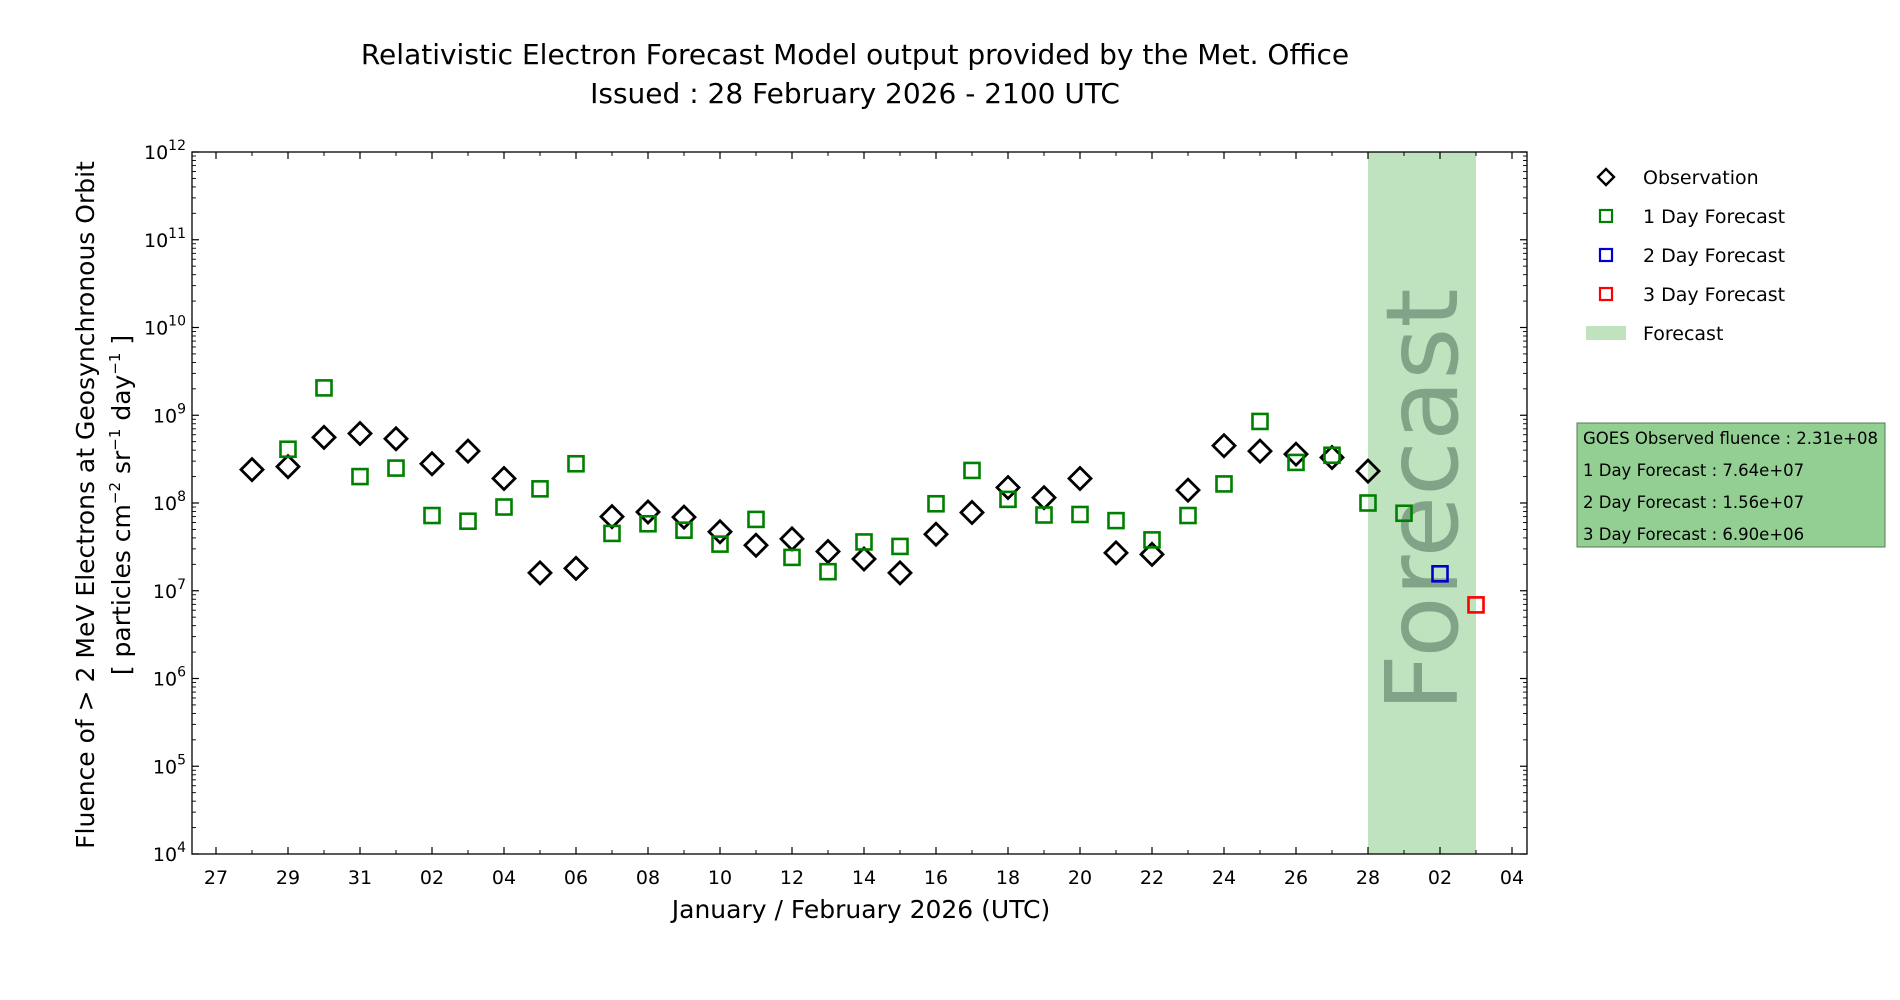  I want to click on x-tick-label: 16, so click(936, 878).